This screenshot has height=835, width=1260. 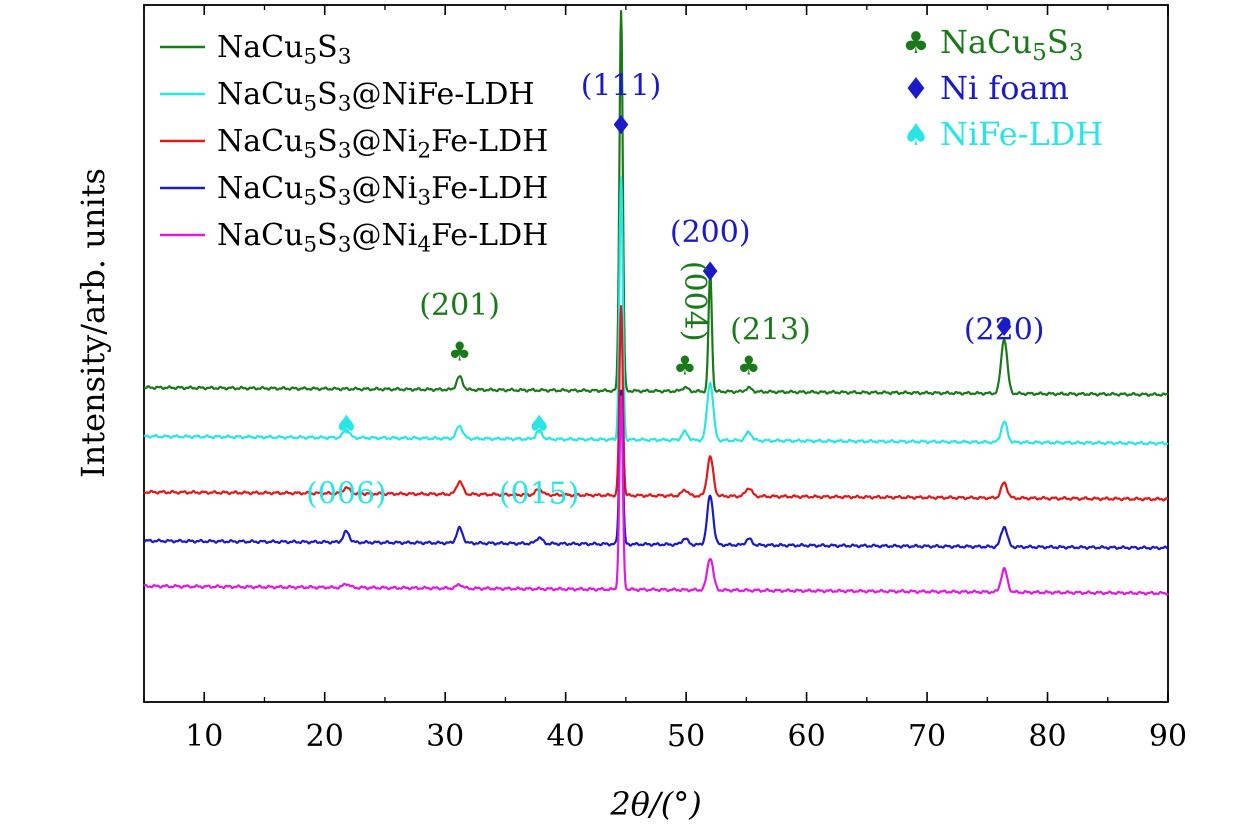 What do you see at coordinates (916, 43) in the screenshot?
I see `phase-symbol: ♣` at bounding box center [916, 43].